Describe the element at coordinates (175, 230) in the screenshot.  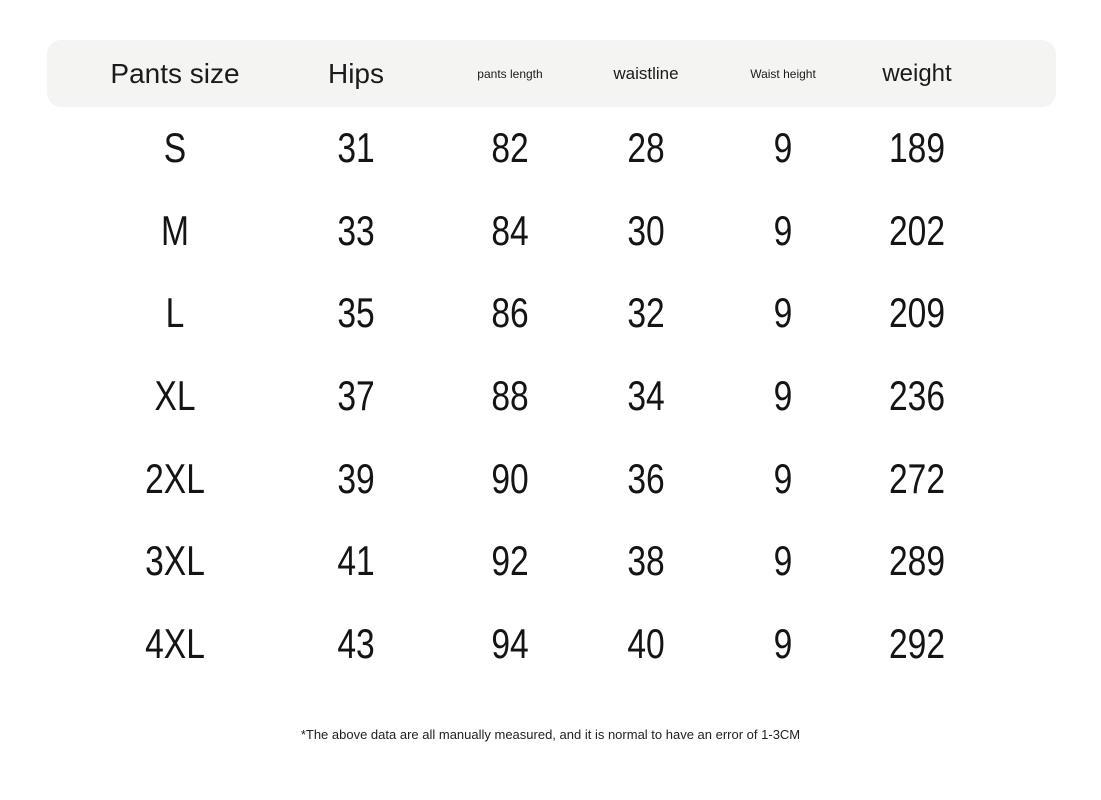
I see `size-label-cell: M` at that location.